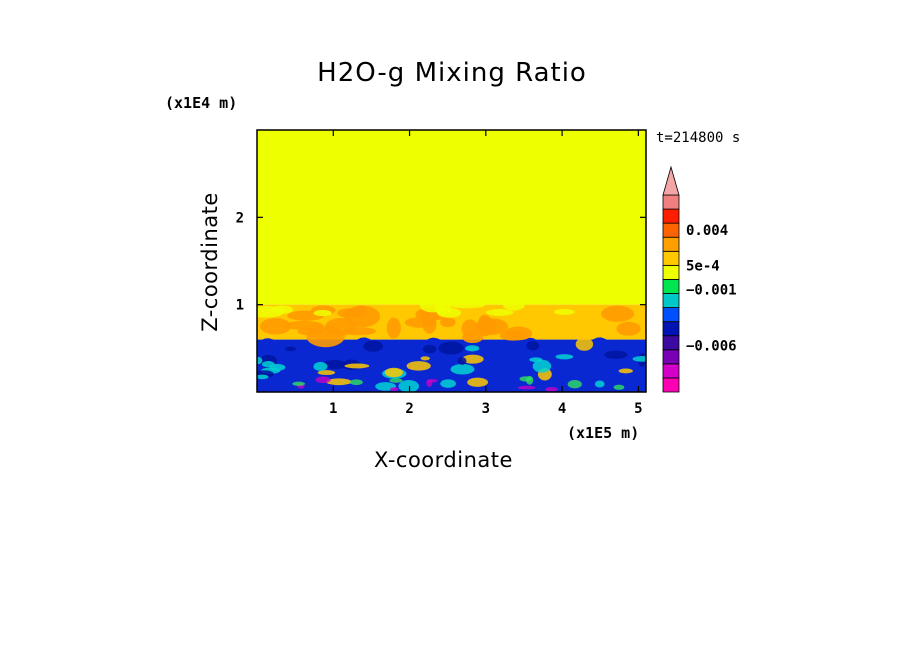 The width and height of the screenshot is (904, 654). What do you see at coordinates (699, 279) in the screenshot?
I see `colorbar: 0.004 5e-4 −0.001 −0.006` at bounding box center [699, 279].